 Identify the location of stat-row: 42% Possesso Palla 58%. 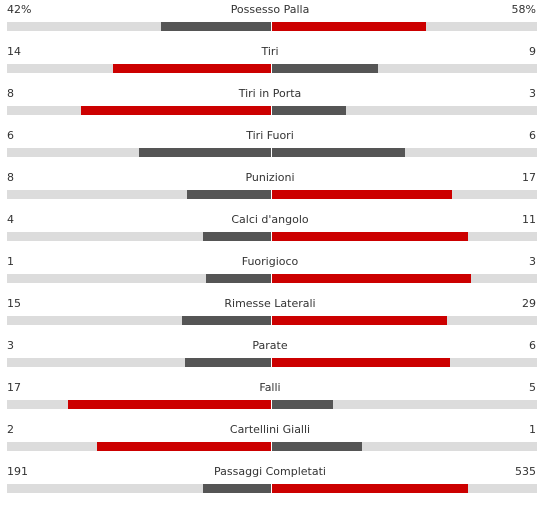
(270, 24).